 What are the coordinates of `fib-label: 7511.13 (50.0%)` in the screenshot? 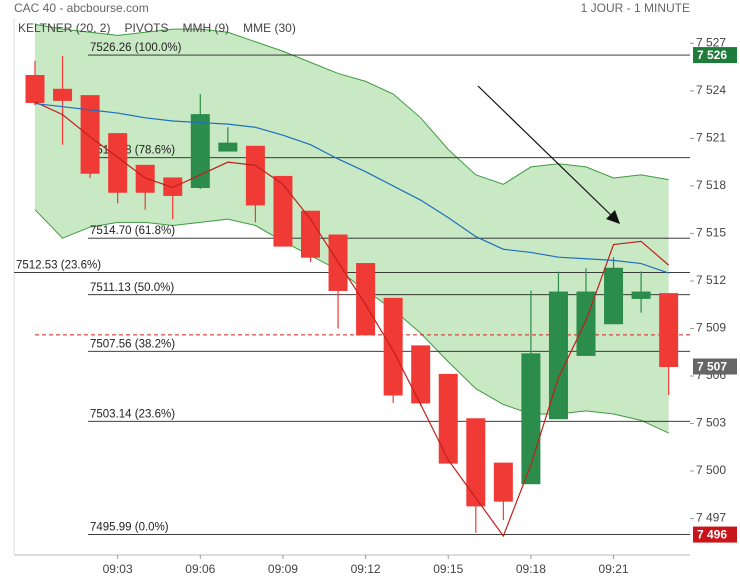 It's located at (132, 288).